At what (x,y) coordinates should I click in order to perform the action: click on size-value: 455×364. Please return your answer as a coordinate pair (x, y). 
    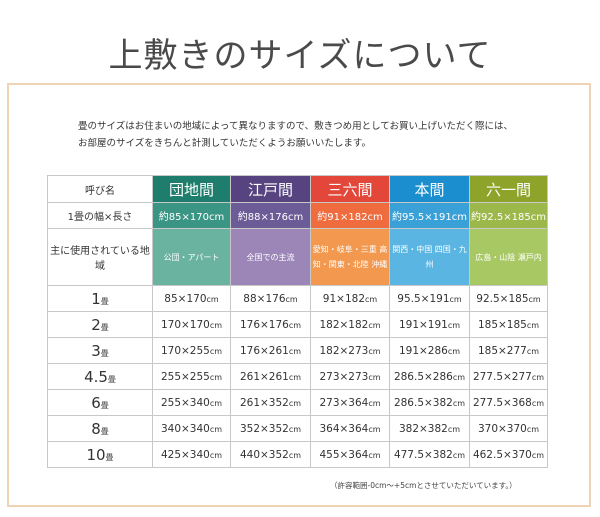
    Looking at the image, I should click on (344, 454).